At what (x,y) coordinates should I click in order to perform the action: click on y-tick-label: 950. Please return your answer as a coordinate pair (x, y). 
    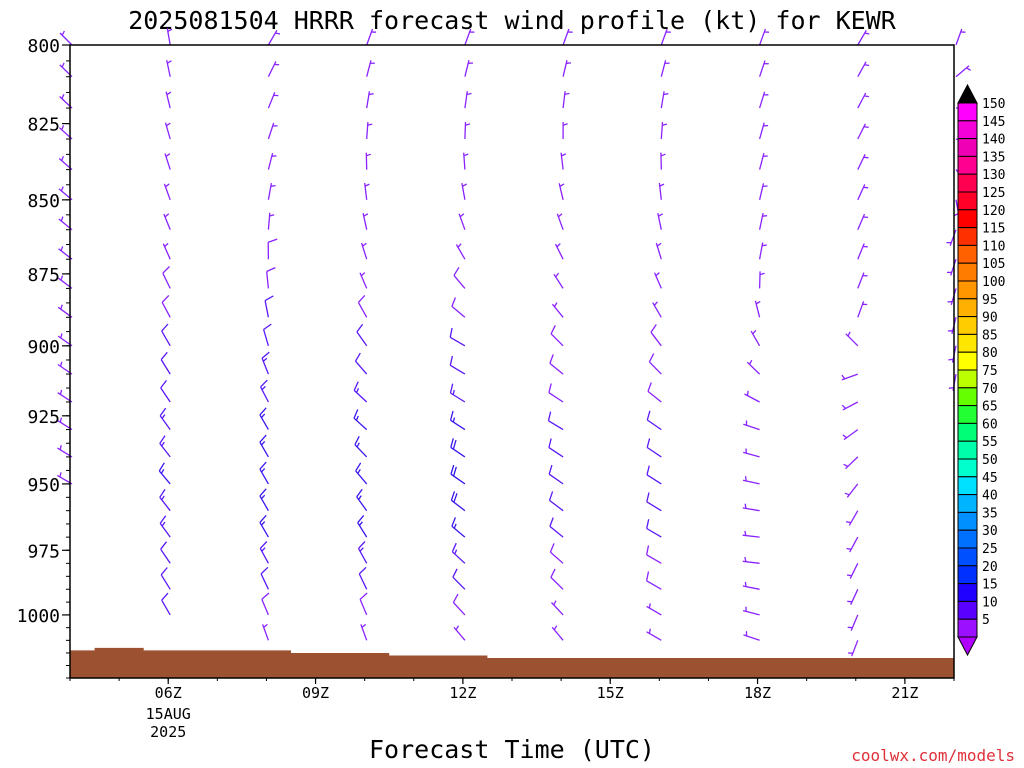
    Looking at the image, I should click on (43, 485).